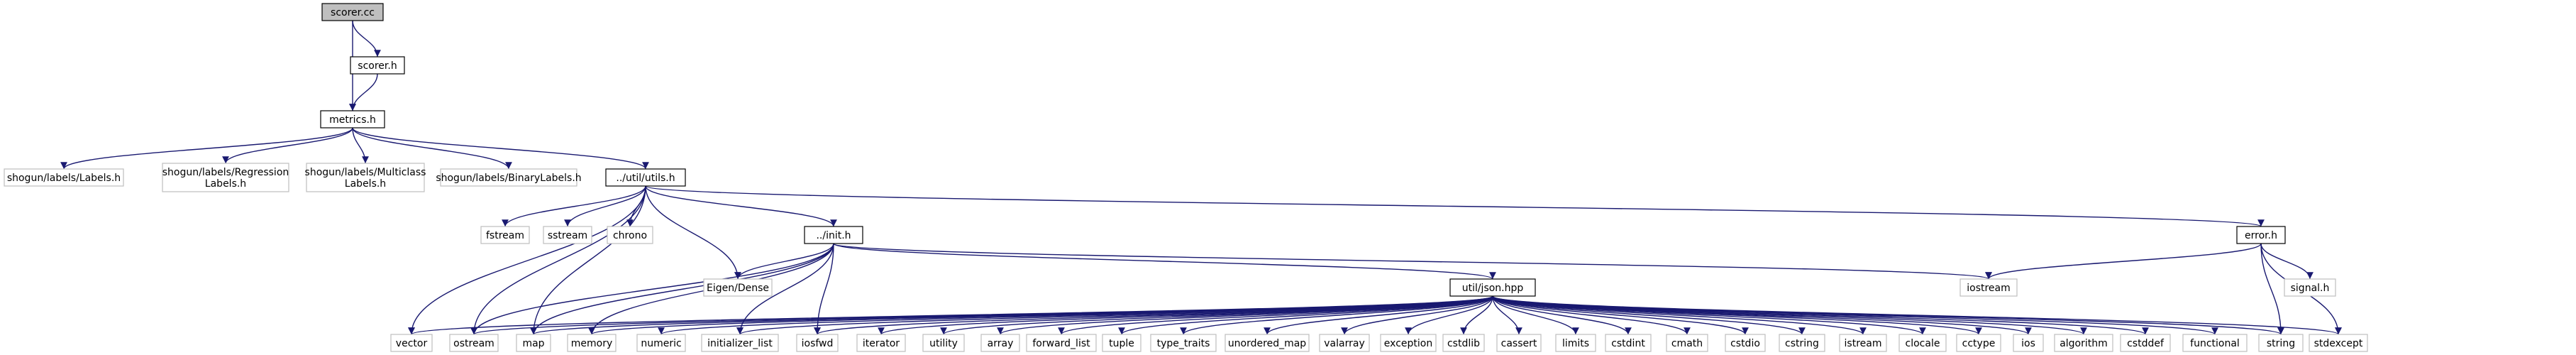 The image size is (2576, 355). Describe the element at coordinates (1455, 206) in the screenshot. I see `edge-utils_h-to-error_h` at that location.